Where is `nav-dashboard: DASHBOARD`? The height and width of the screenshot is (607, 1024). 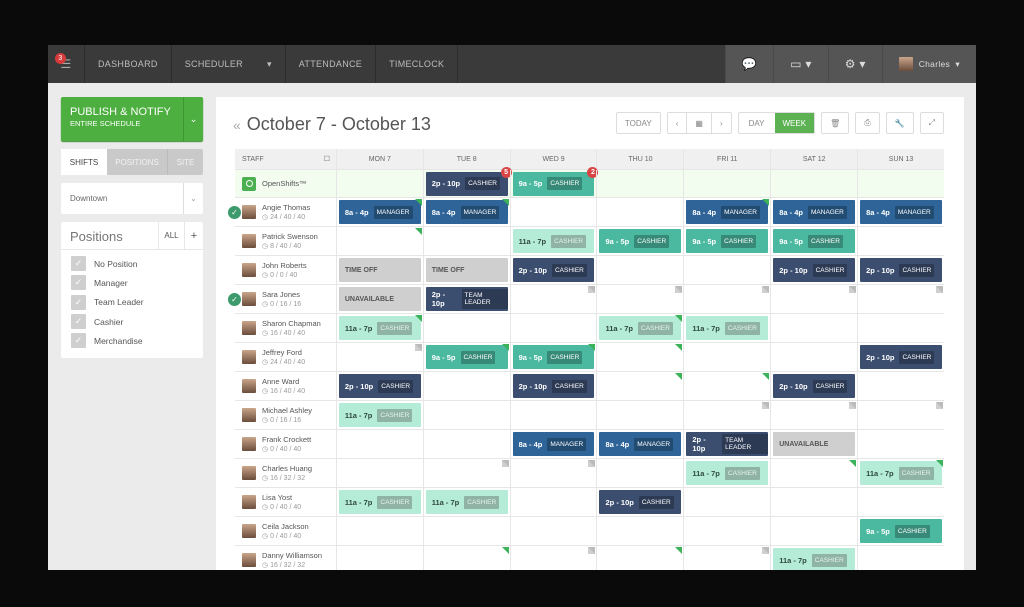 nav-dashboard: DASHBOARD is located at coordinates (128, 64).